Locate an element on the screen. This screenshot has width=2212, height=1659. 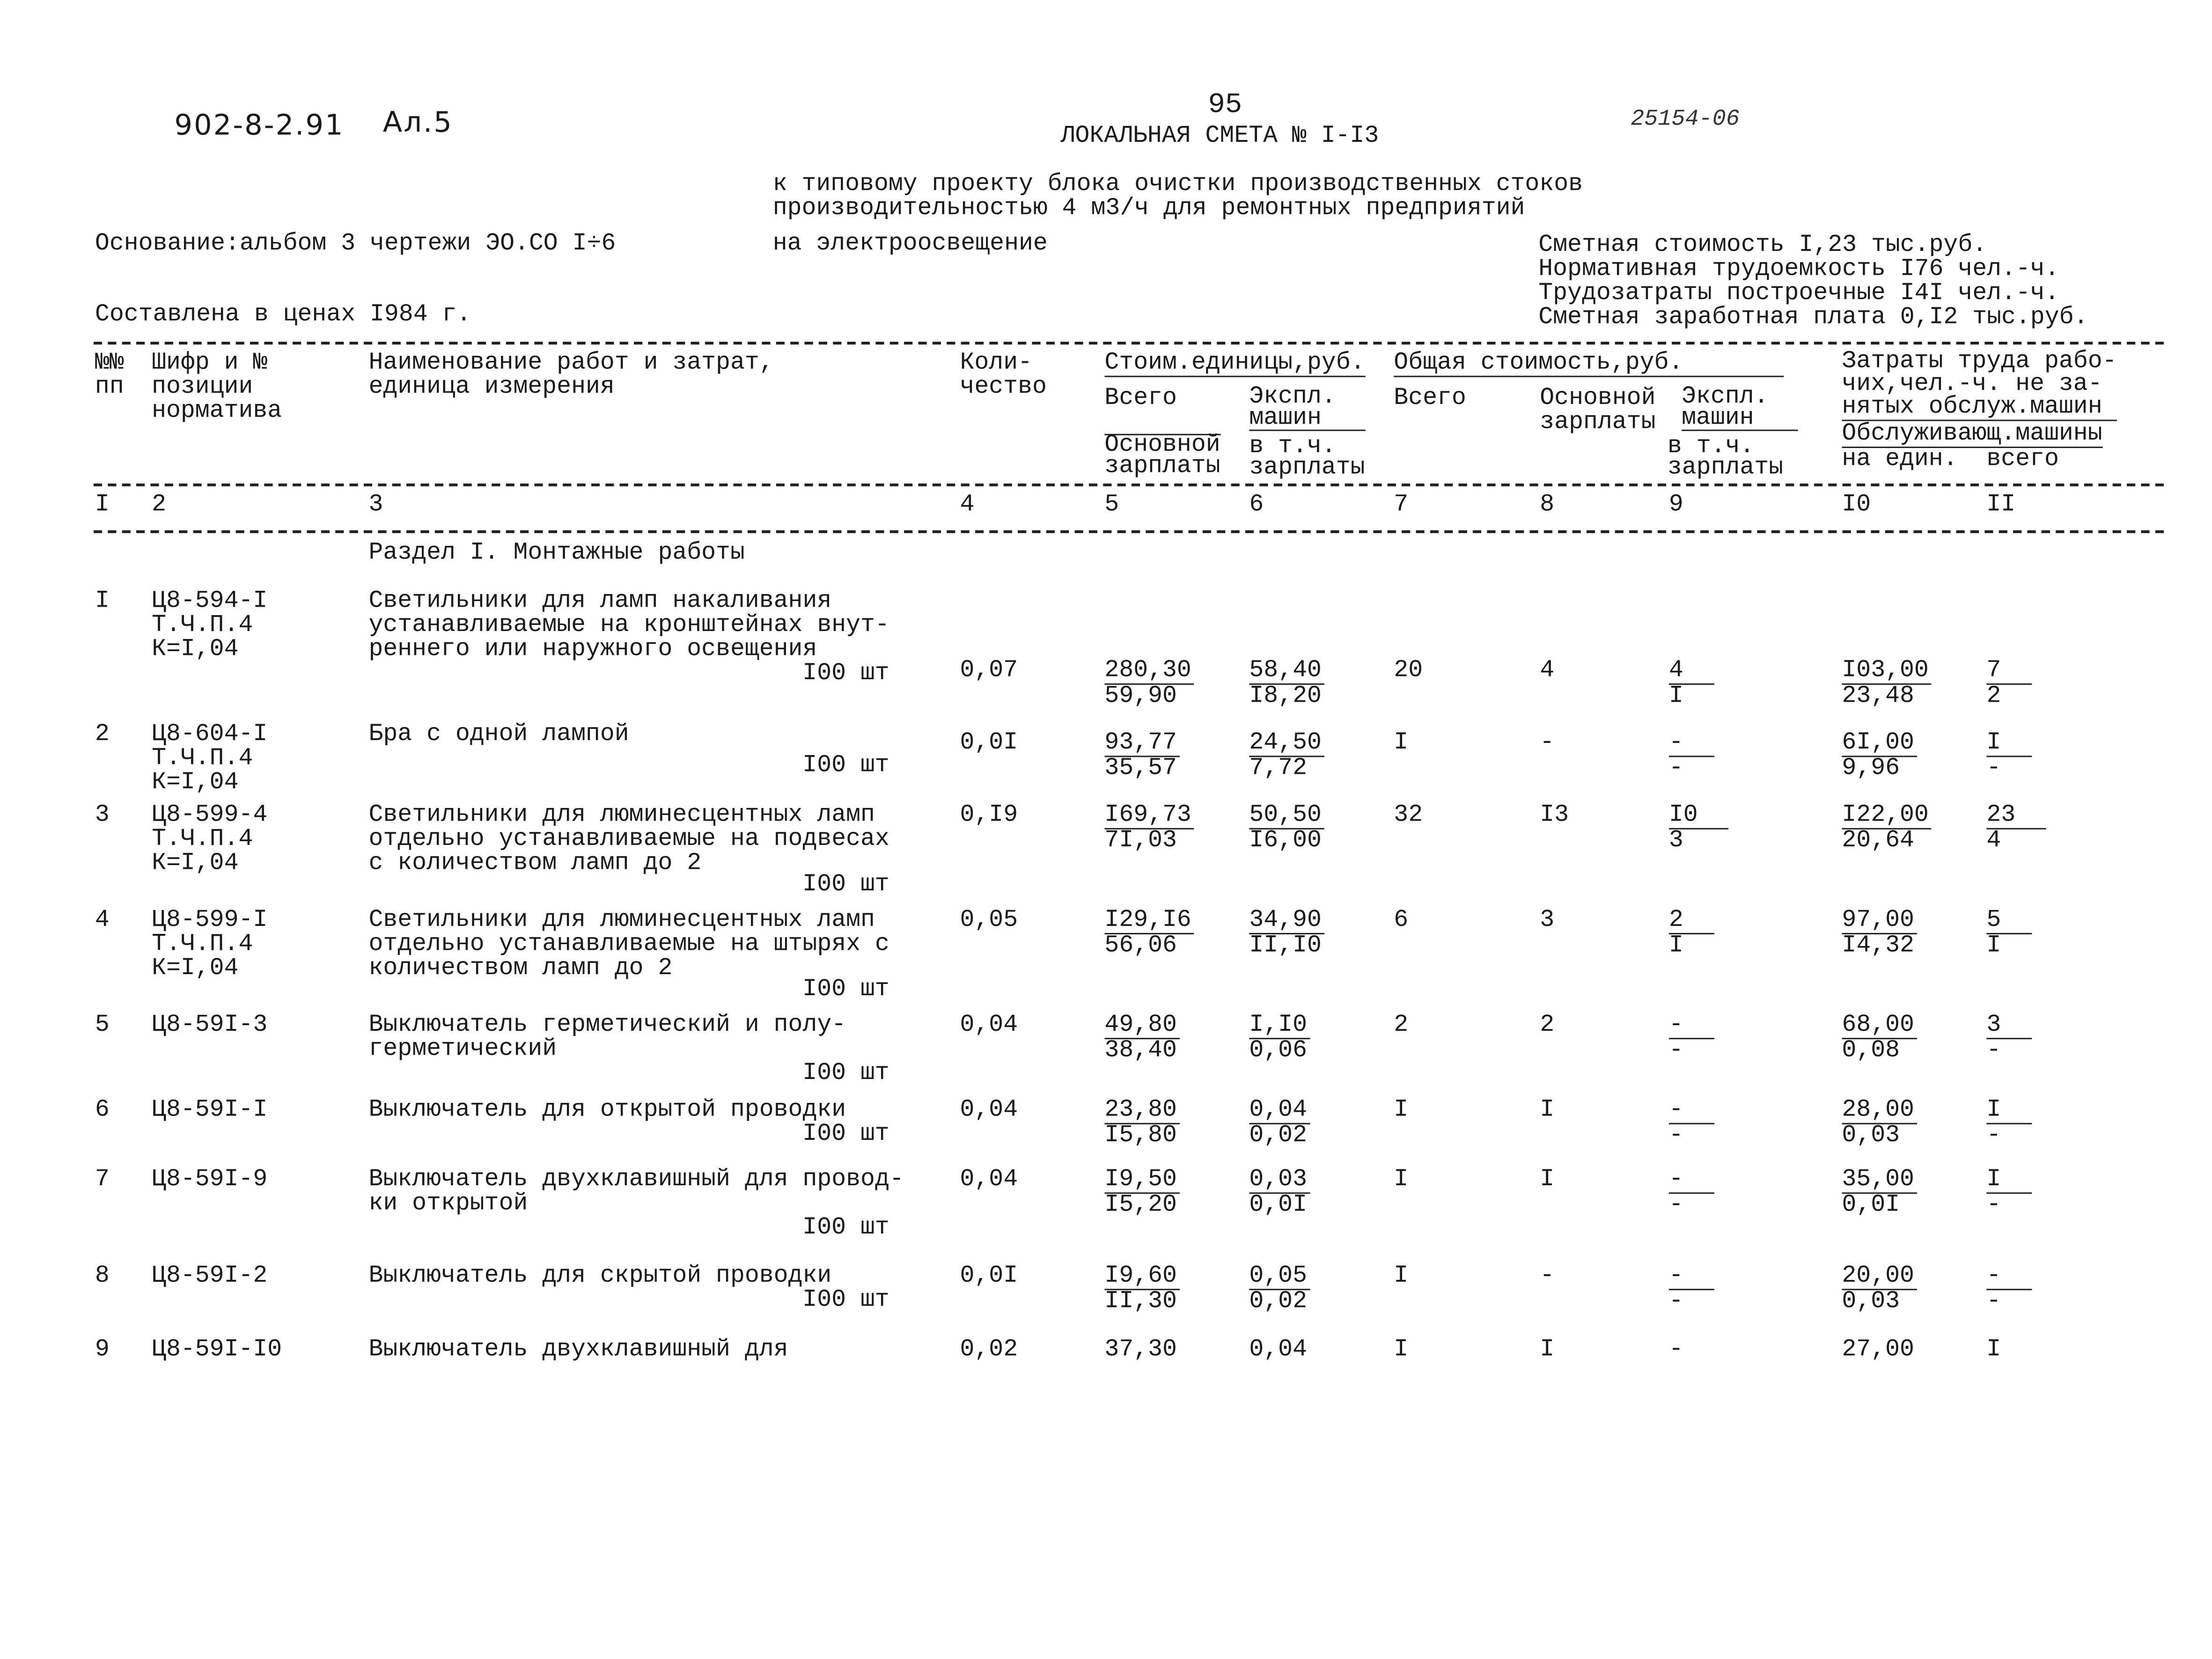
prices-text: Составлена в ценах I984 г. is located at coordinates (283, 315).